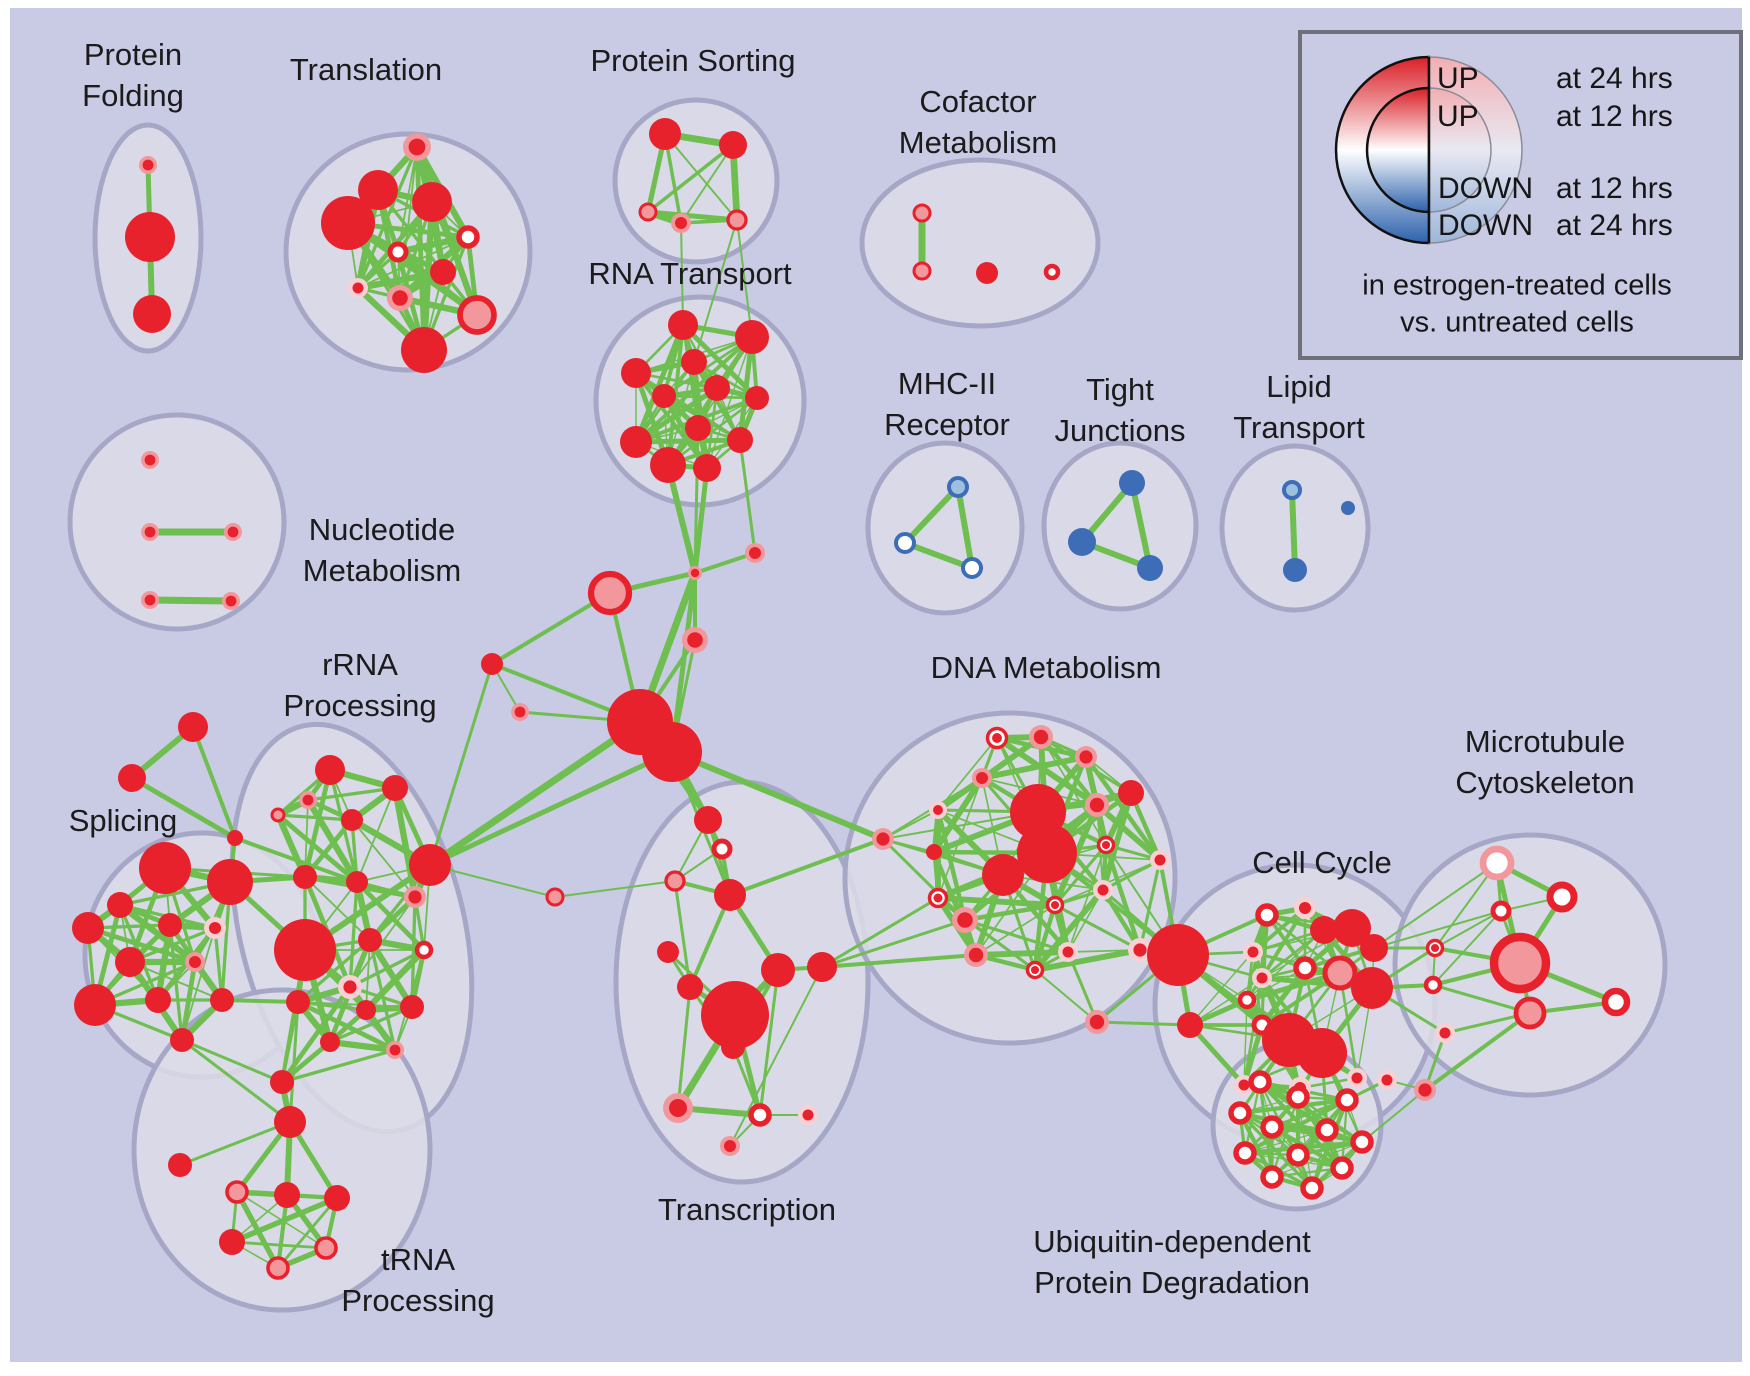 Image resolution: width=1750 pixels, height=1376 pixels. I want to click on cluster-label-cell-cycle: Cell Cycle, so click(1322, 862).